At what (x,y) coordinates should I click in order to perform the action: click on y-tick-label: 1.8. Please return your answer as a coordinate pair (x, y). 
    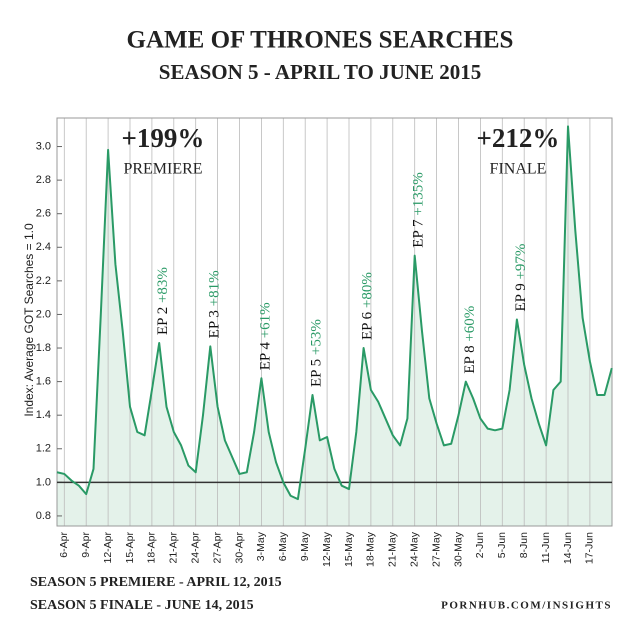
    Looking at the image, I should click on (43, 348).